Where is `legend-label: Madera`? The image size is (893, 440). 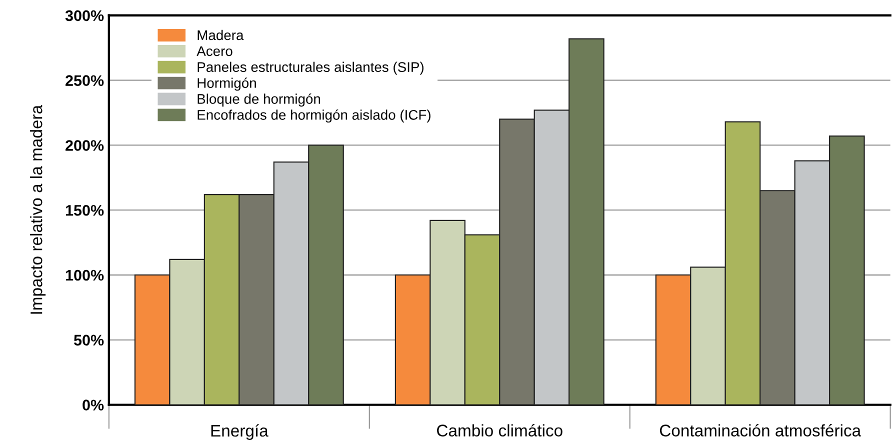 legend-label: Madera is located at coordinates (221, 35).